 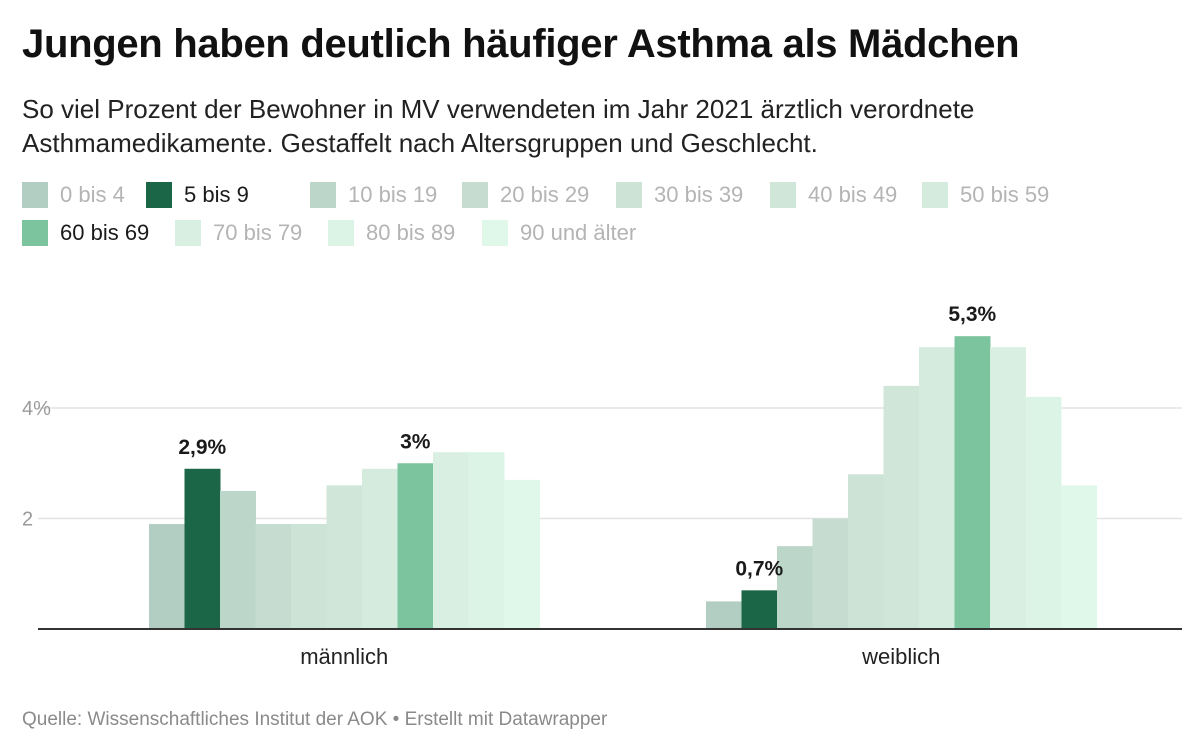 What do you see at coordinates (1005, 194) in the screenshot?
I see `legend-label: 50 bis 59` at bounding box center [1005, 194].